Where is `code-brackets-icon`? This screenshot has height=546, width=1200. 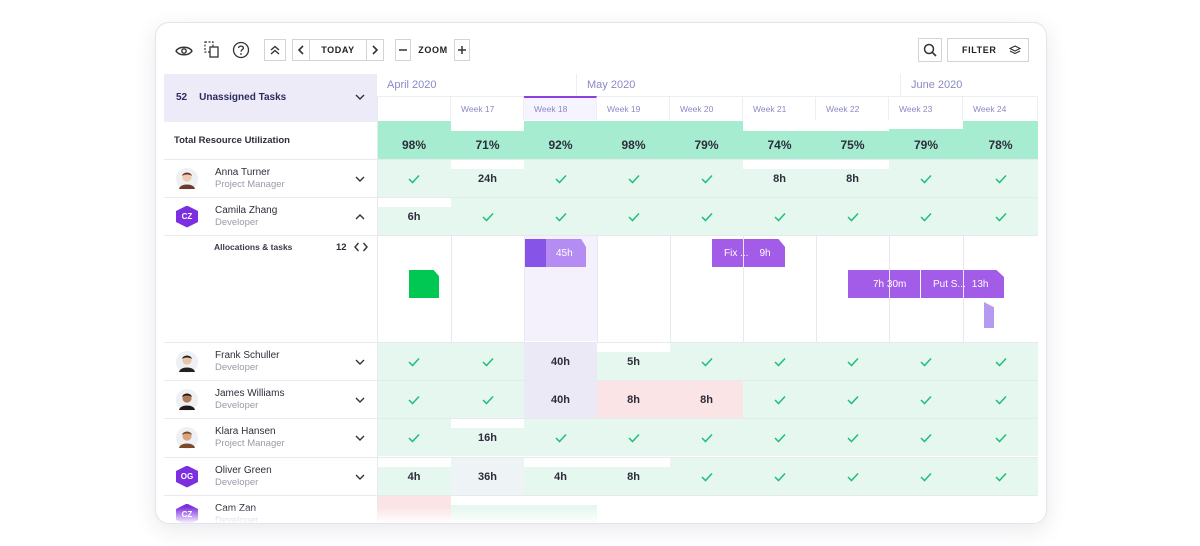 code-brackets-icon is located at coordinates (361, 247).